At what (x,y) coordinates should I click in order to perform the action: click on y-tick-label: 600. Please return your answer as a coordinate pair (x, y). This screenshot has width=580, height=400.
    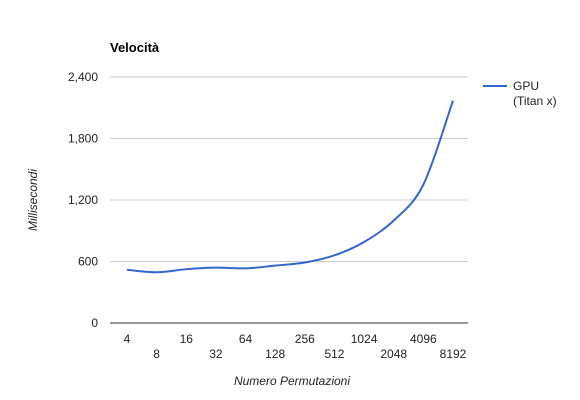
    Looking at the image, I should click on (88, 262).